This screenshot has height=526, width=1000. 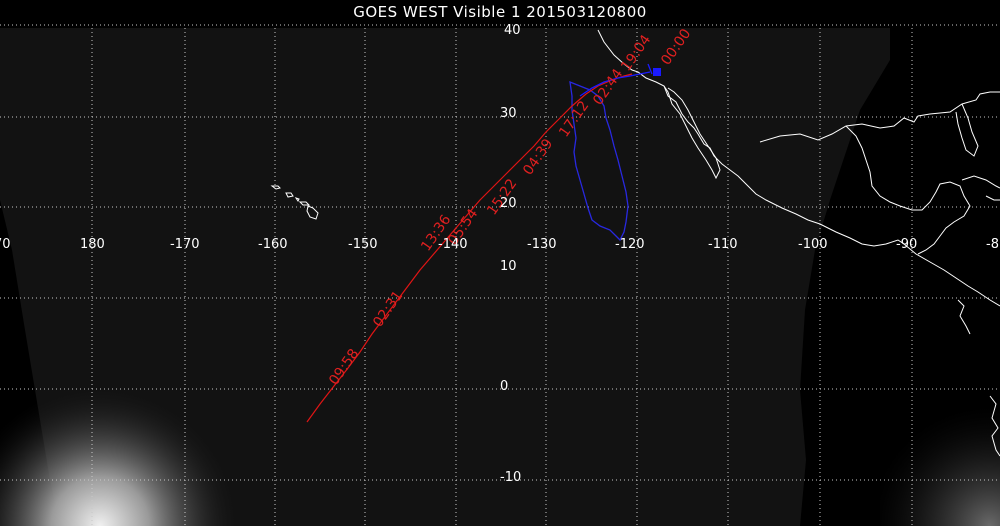 I want to click on longitude-label: 180, so click(x=92, y=244).